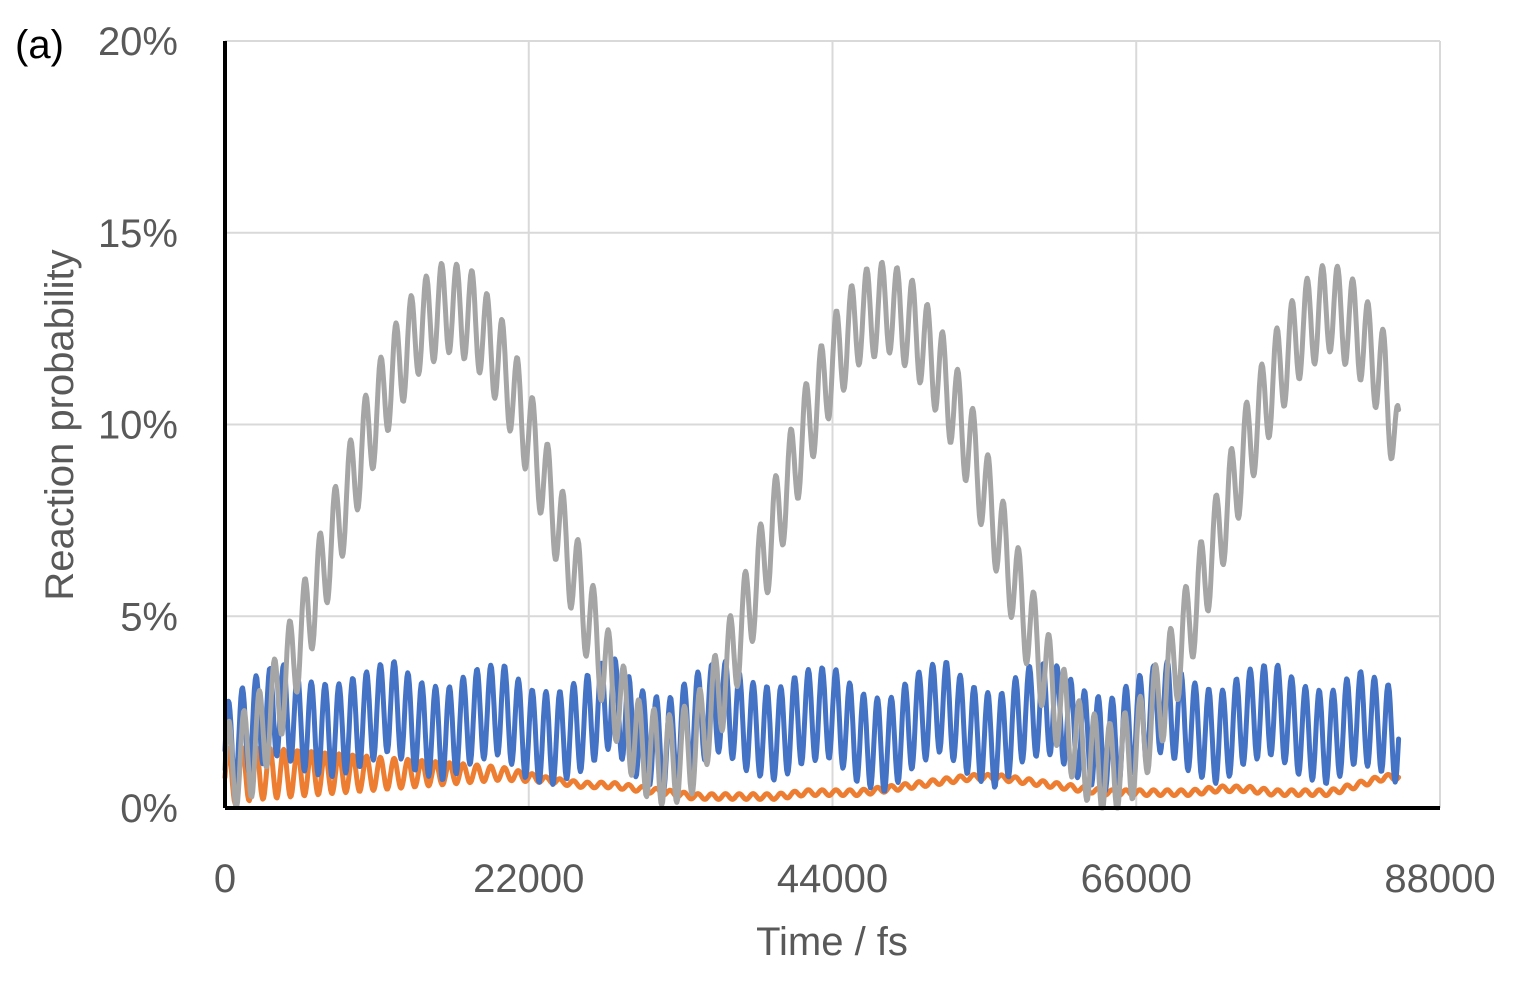 The image size is (1527, 997). What do you see at coordinates (39, 45) in the screenshot?
I see `panel-label: (a)` at bounding box center [39, 45].